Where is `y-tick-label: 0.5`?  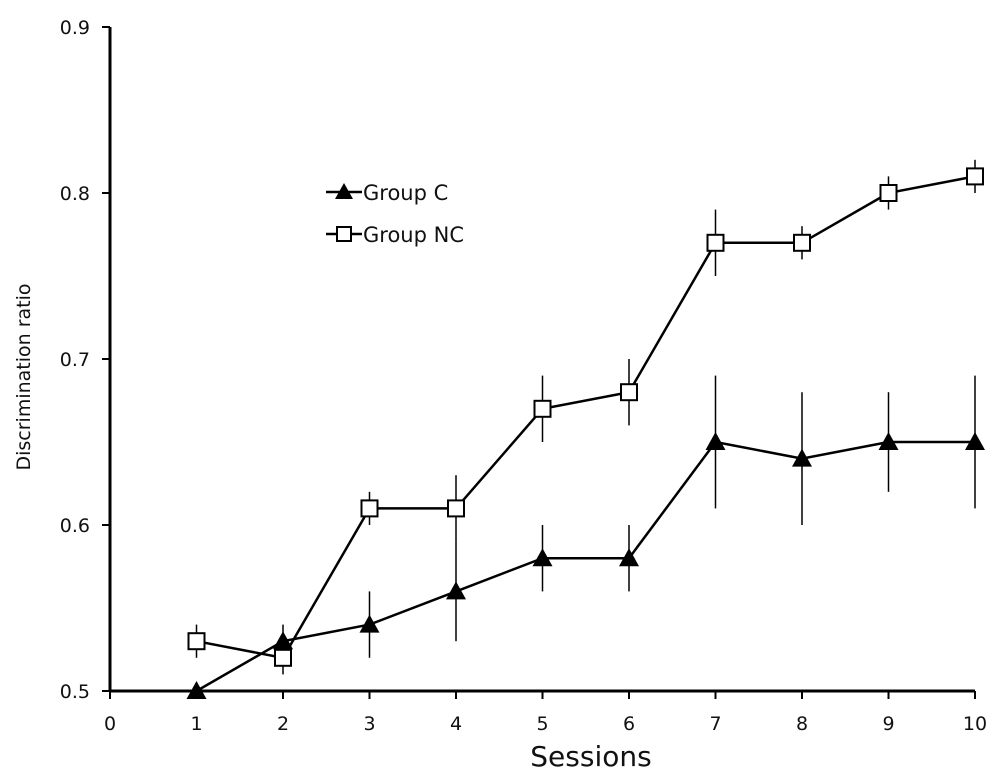
y-tick-label: 0.5 is located at coordinates (75, 692).